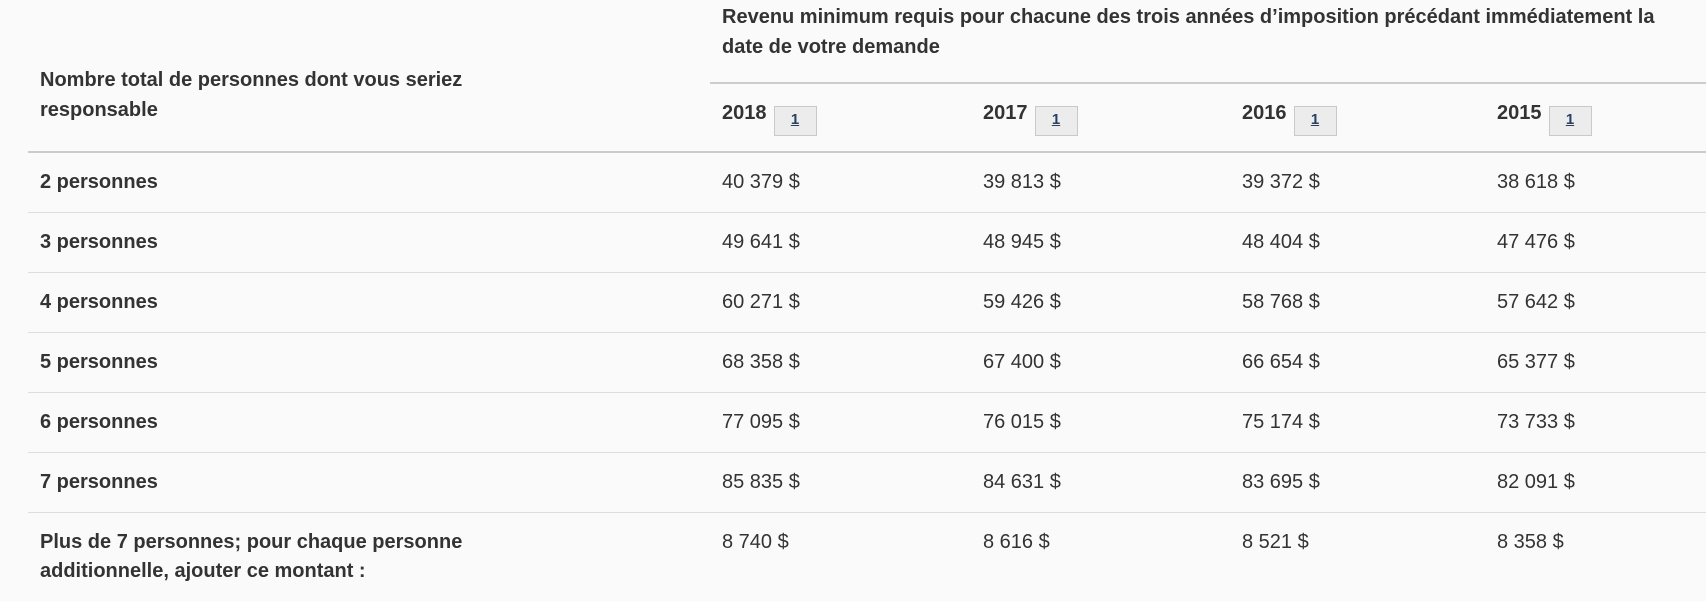 This screenshot has width=1706, height=601. Describe the element at coordinates (369, 303) in the screenshot. I see `row-label: 4 personnes` at that location.